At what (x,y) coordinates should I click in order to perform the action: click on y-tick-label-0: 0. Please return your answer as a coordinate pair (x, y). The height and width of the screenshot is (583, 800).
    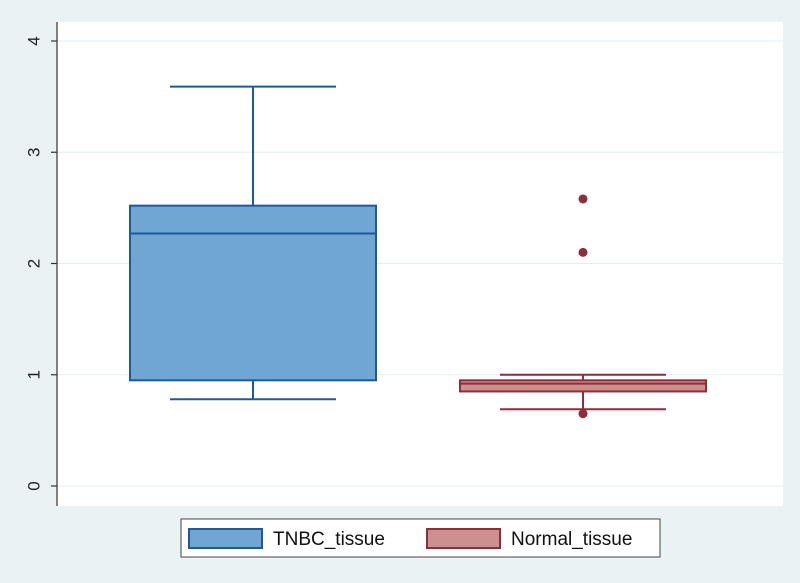
    Looking at the image, I should click on (34, 485).